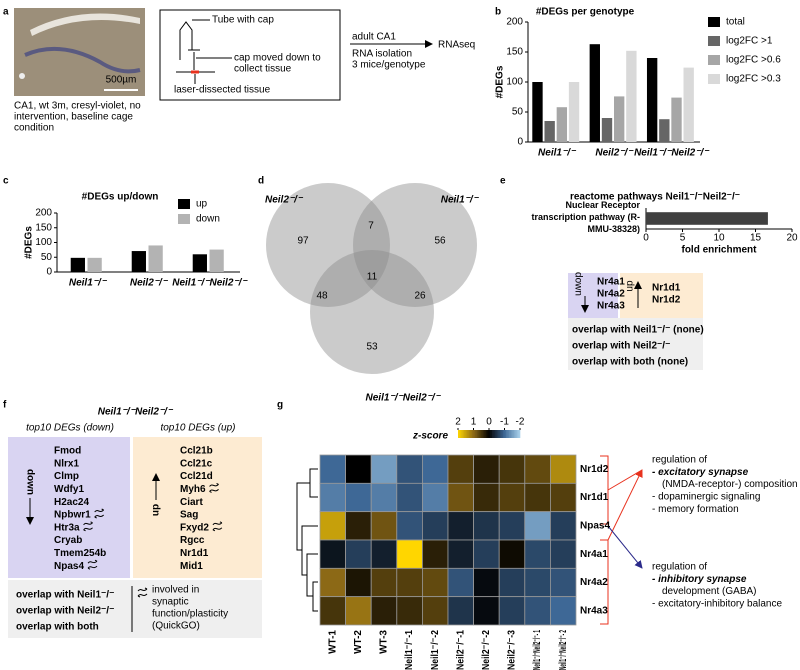 This screenshot has height=670, width=800. What do you see at coordinates (243, 20) in the screenshot?
I see `schematic-text: Tube with cap` at bounding box center [243, 20].